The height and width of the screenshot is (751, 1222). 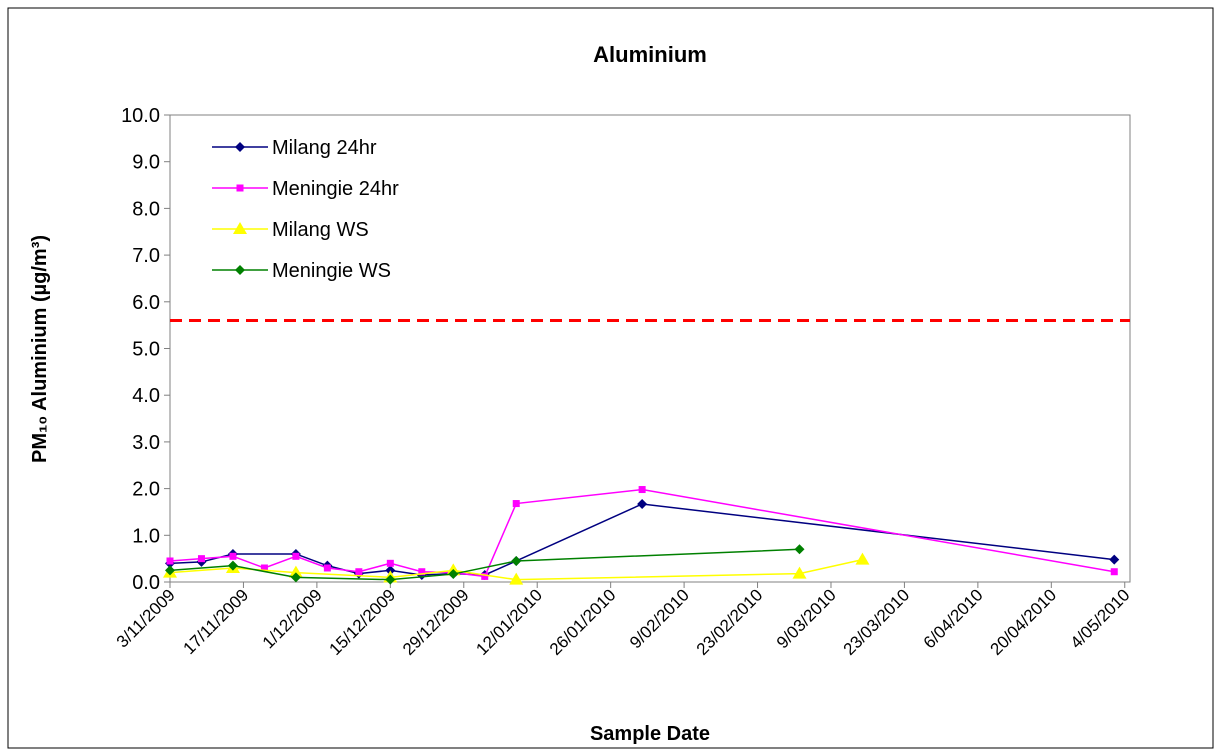 I want to click on y-tick-label: 1.0, so click(x=146, y=536).